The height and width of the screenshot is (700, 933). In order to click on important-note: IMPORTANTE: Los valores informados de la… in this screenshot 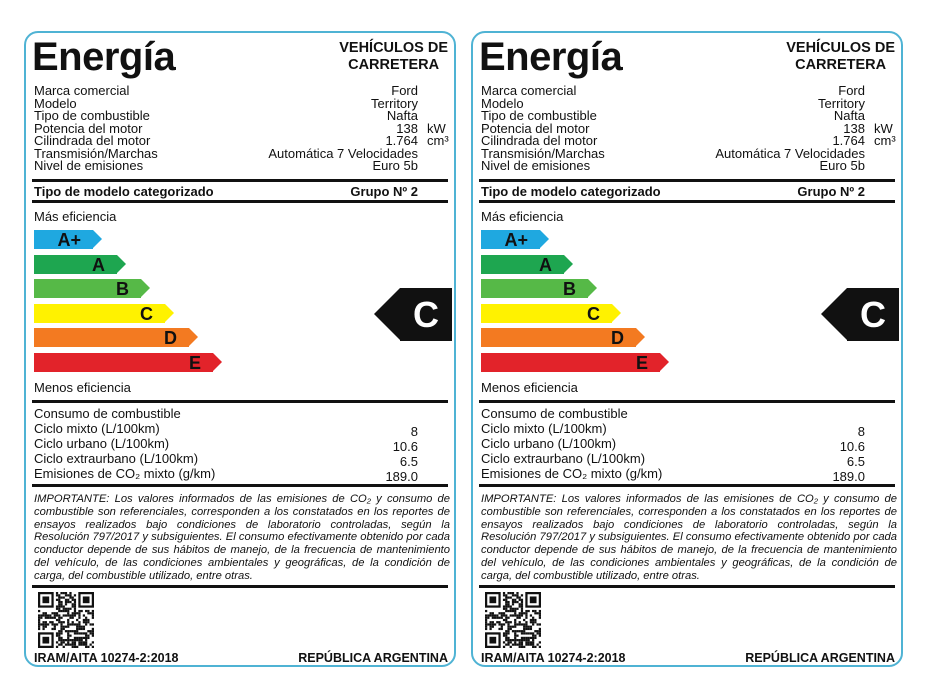, I will do `click(242, 537)`.